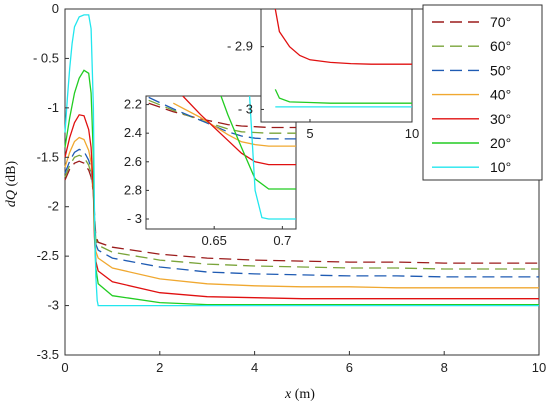  Describe the element at coordinates (48, 156) in the screenshot. I see `y-tick-label: -1.5` at that location.